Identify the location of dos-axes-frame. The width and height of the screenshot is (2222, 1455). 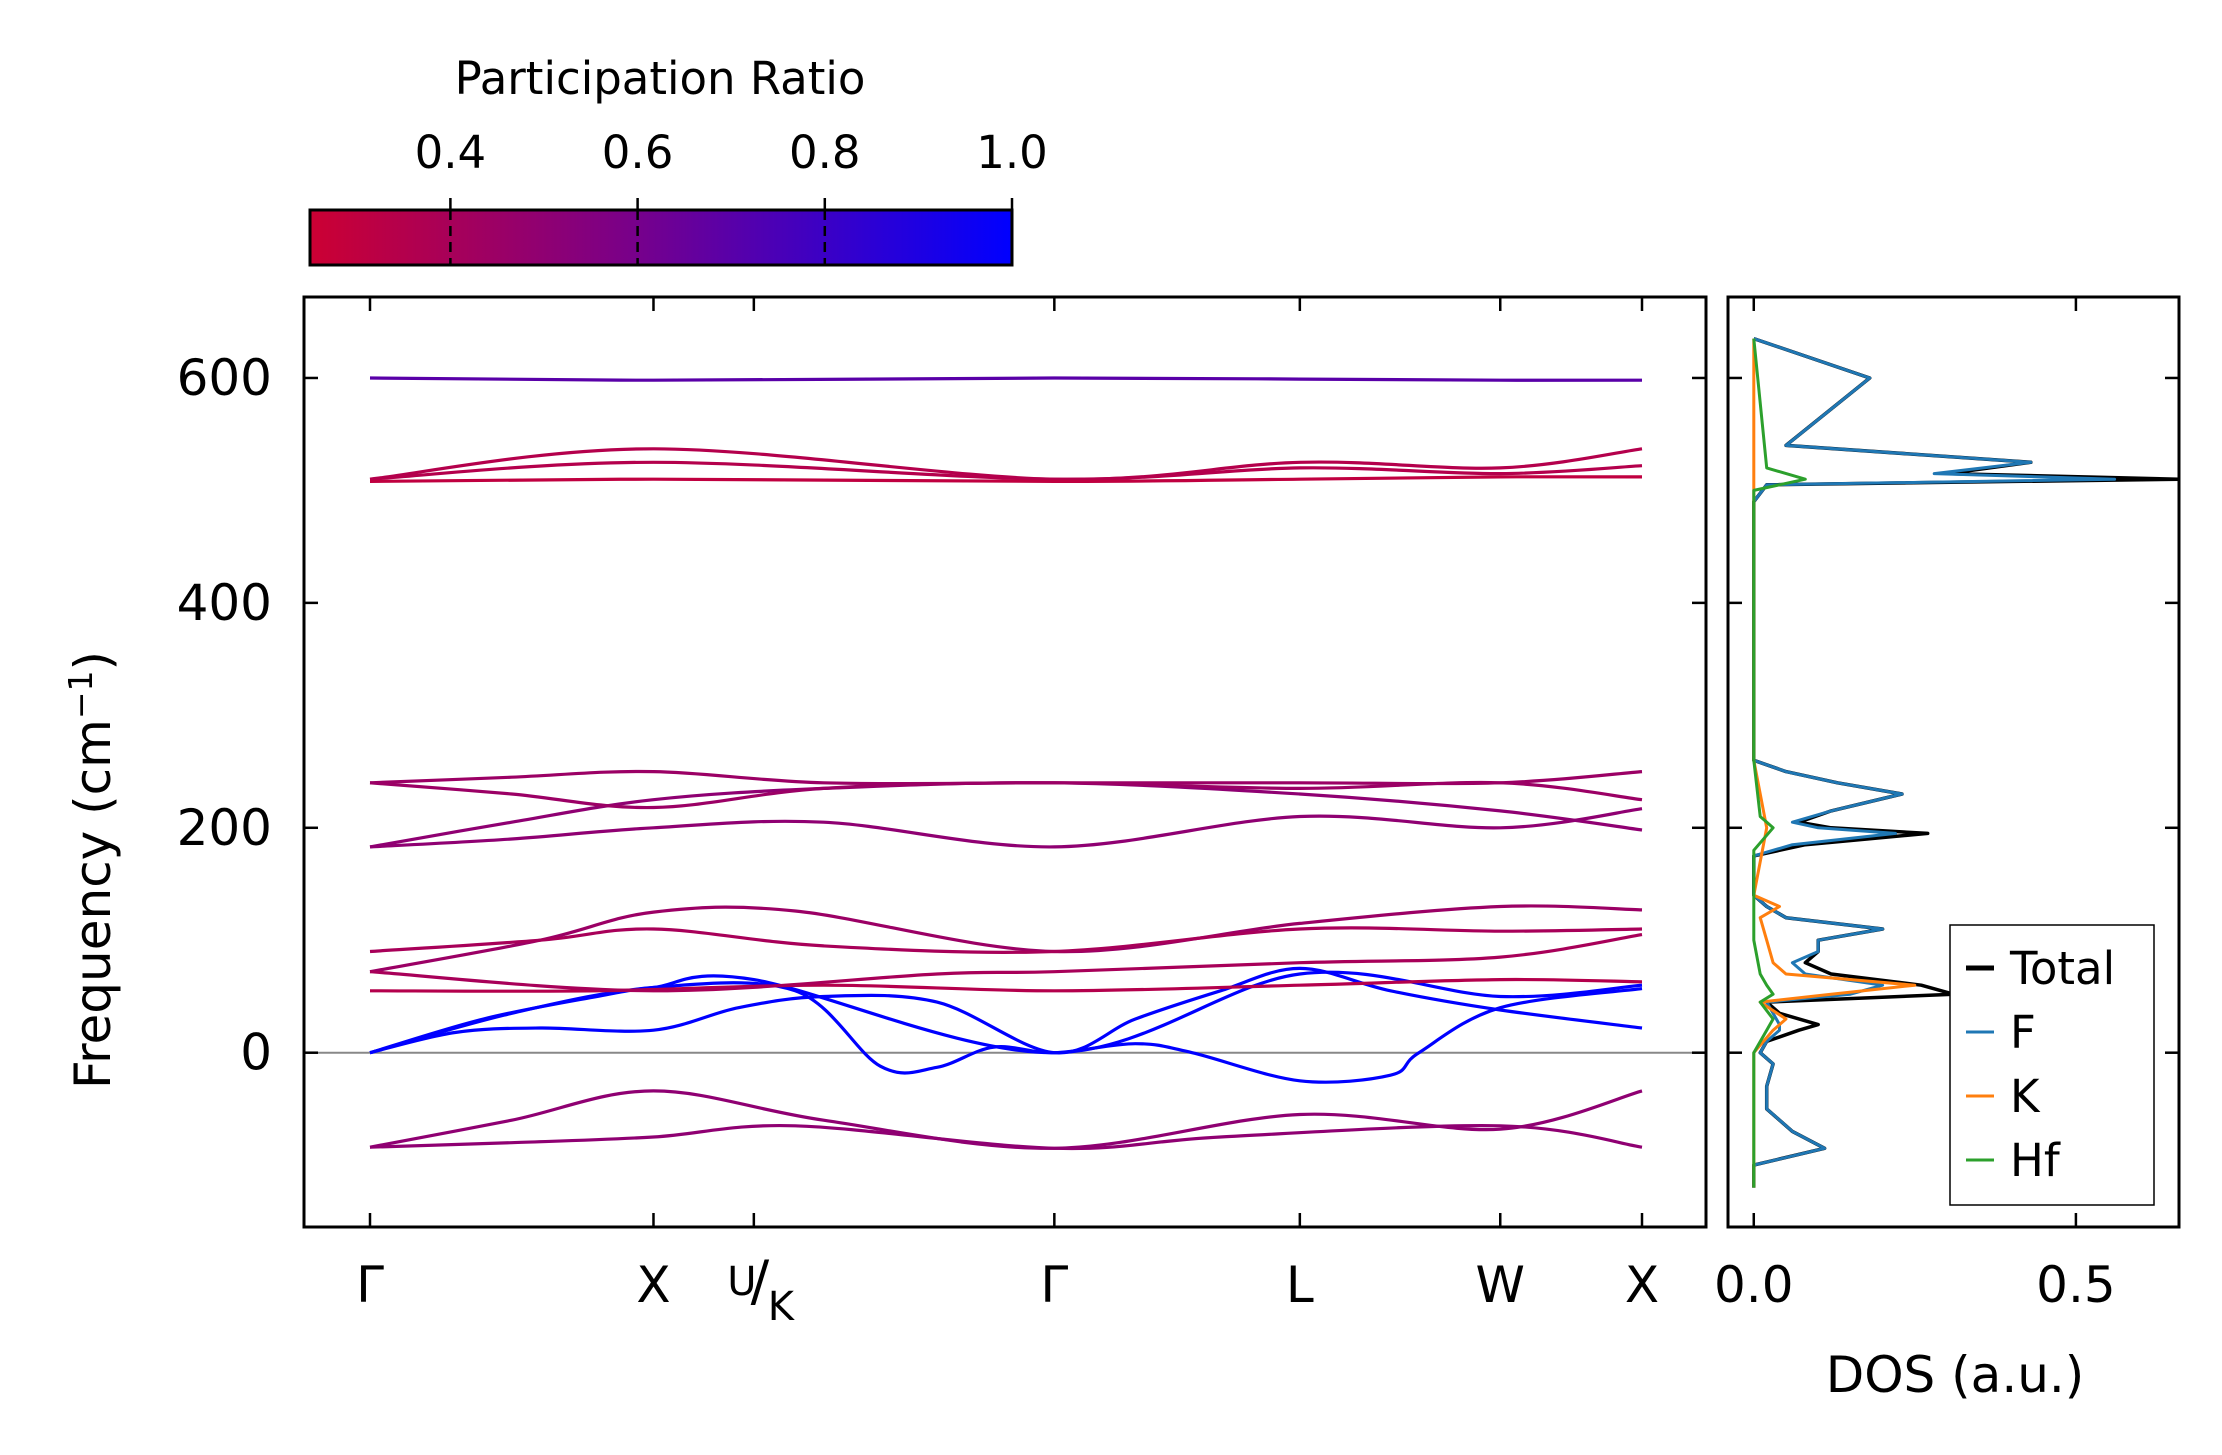
(1953, 762).